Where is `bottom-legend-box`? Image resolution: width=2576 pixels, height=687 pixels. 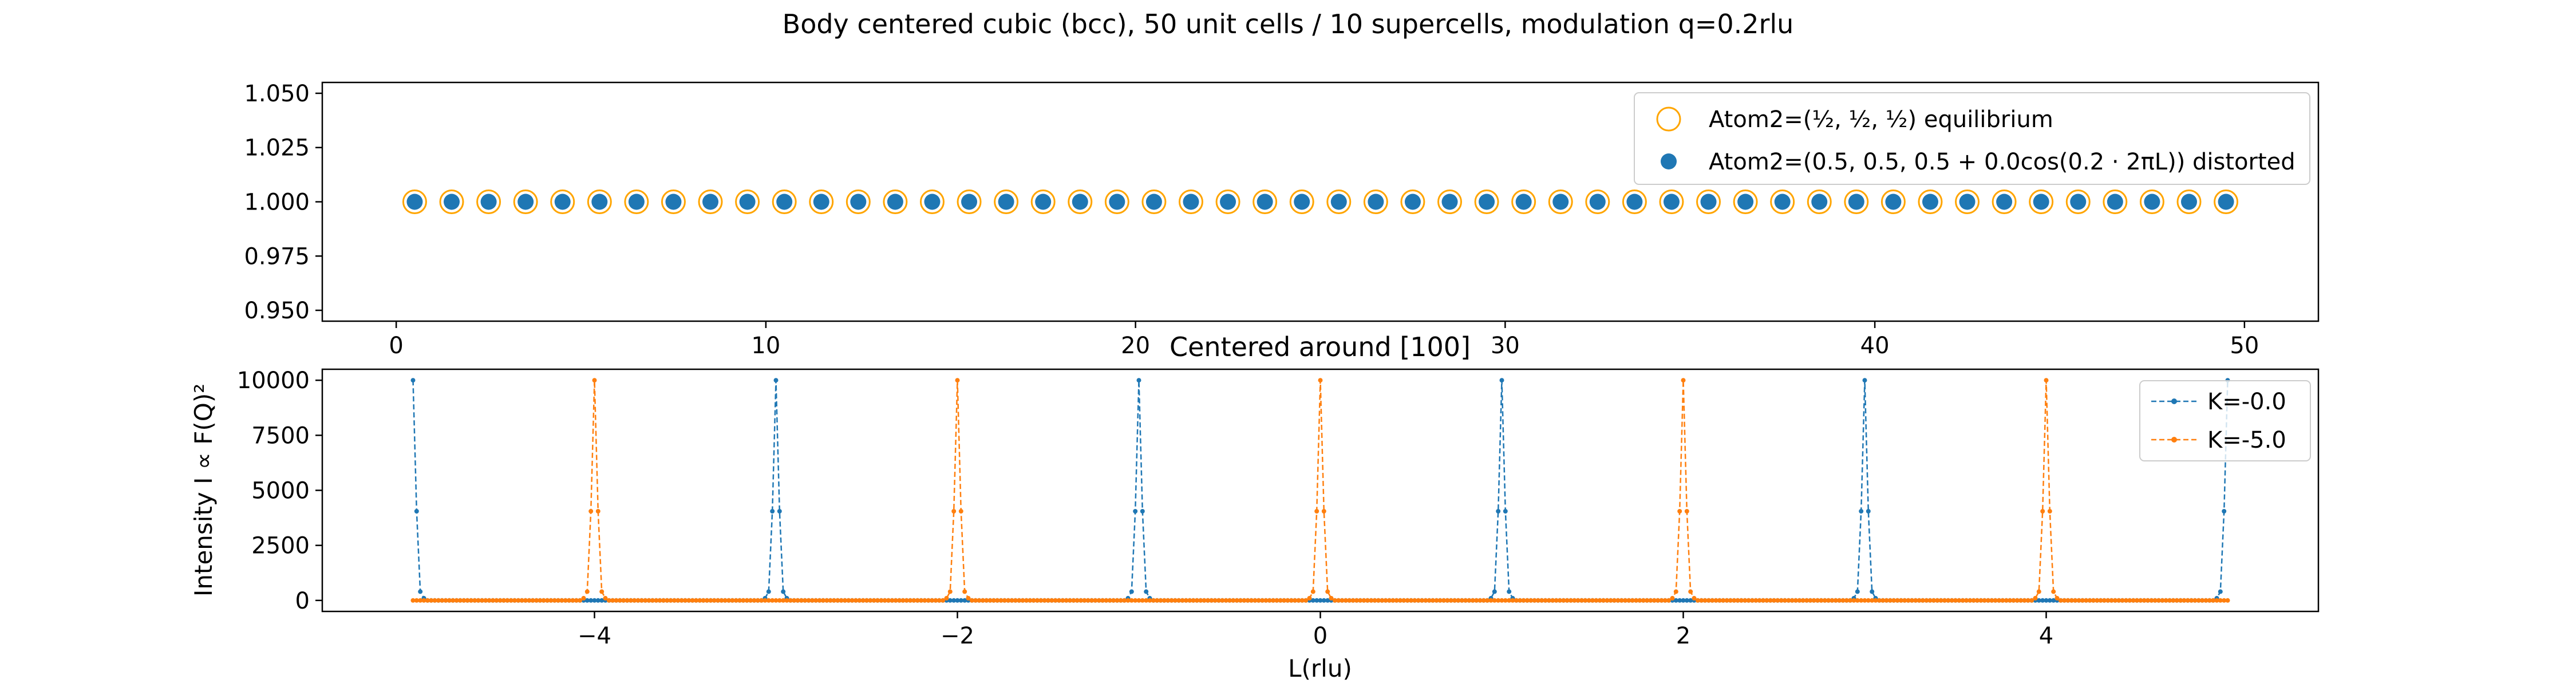
bottom-legend-box is located at coordinates (2225, 420).